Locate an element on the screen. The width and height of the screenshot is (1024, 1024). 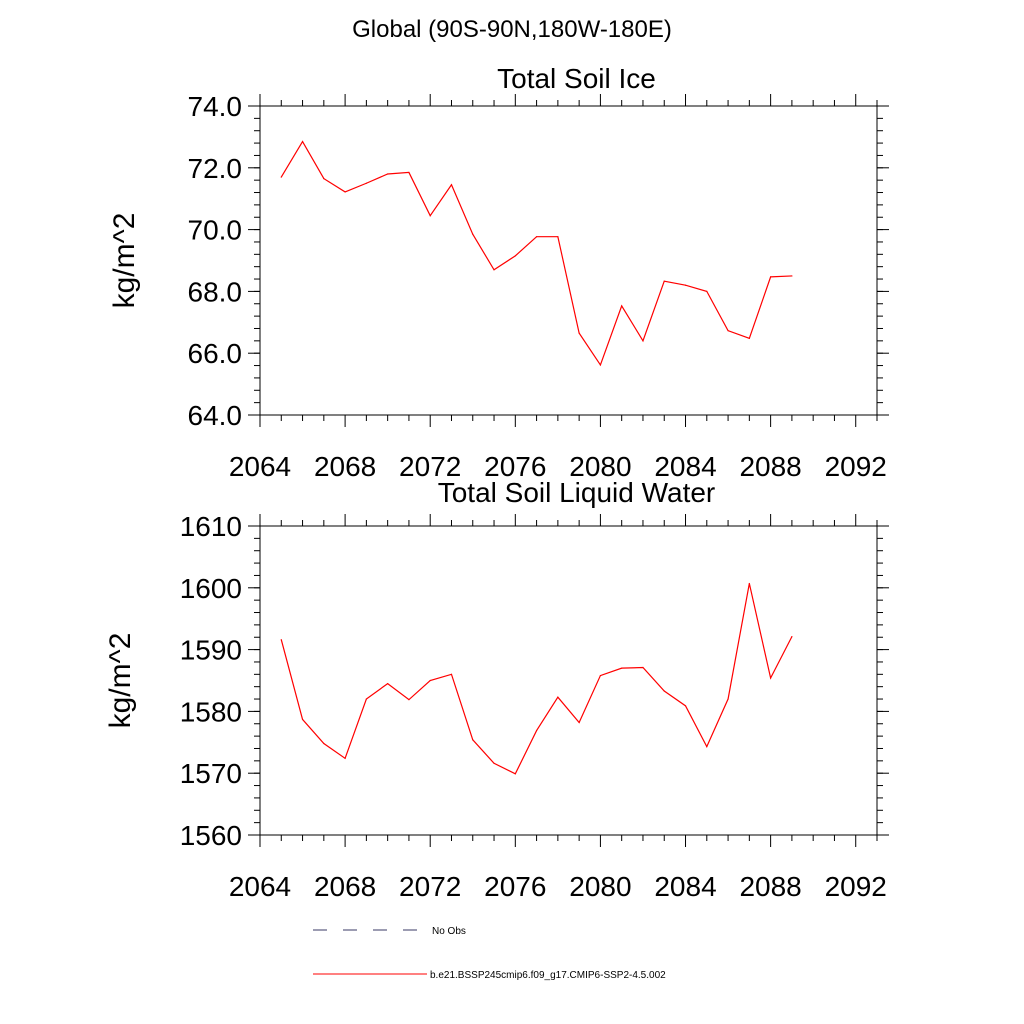
y-tick-label: 1580 is located at coordinates (211, 711).